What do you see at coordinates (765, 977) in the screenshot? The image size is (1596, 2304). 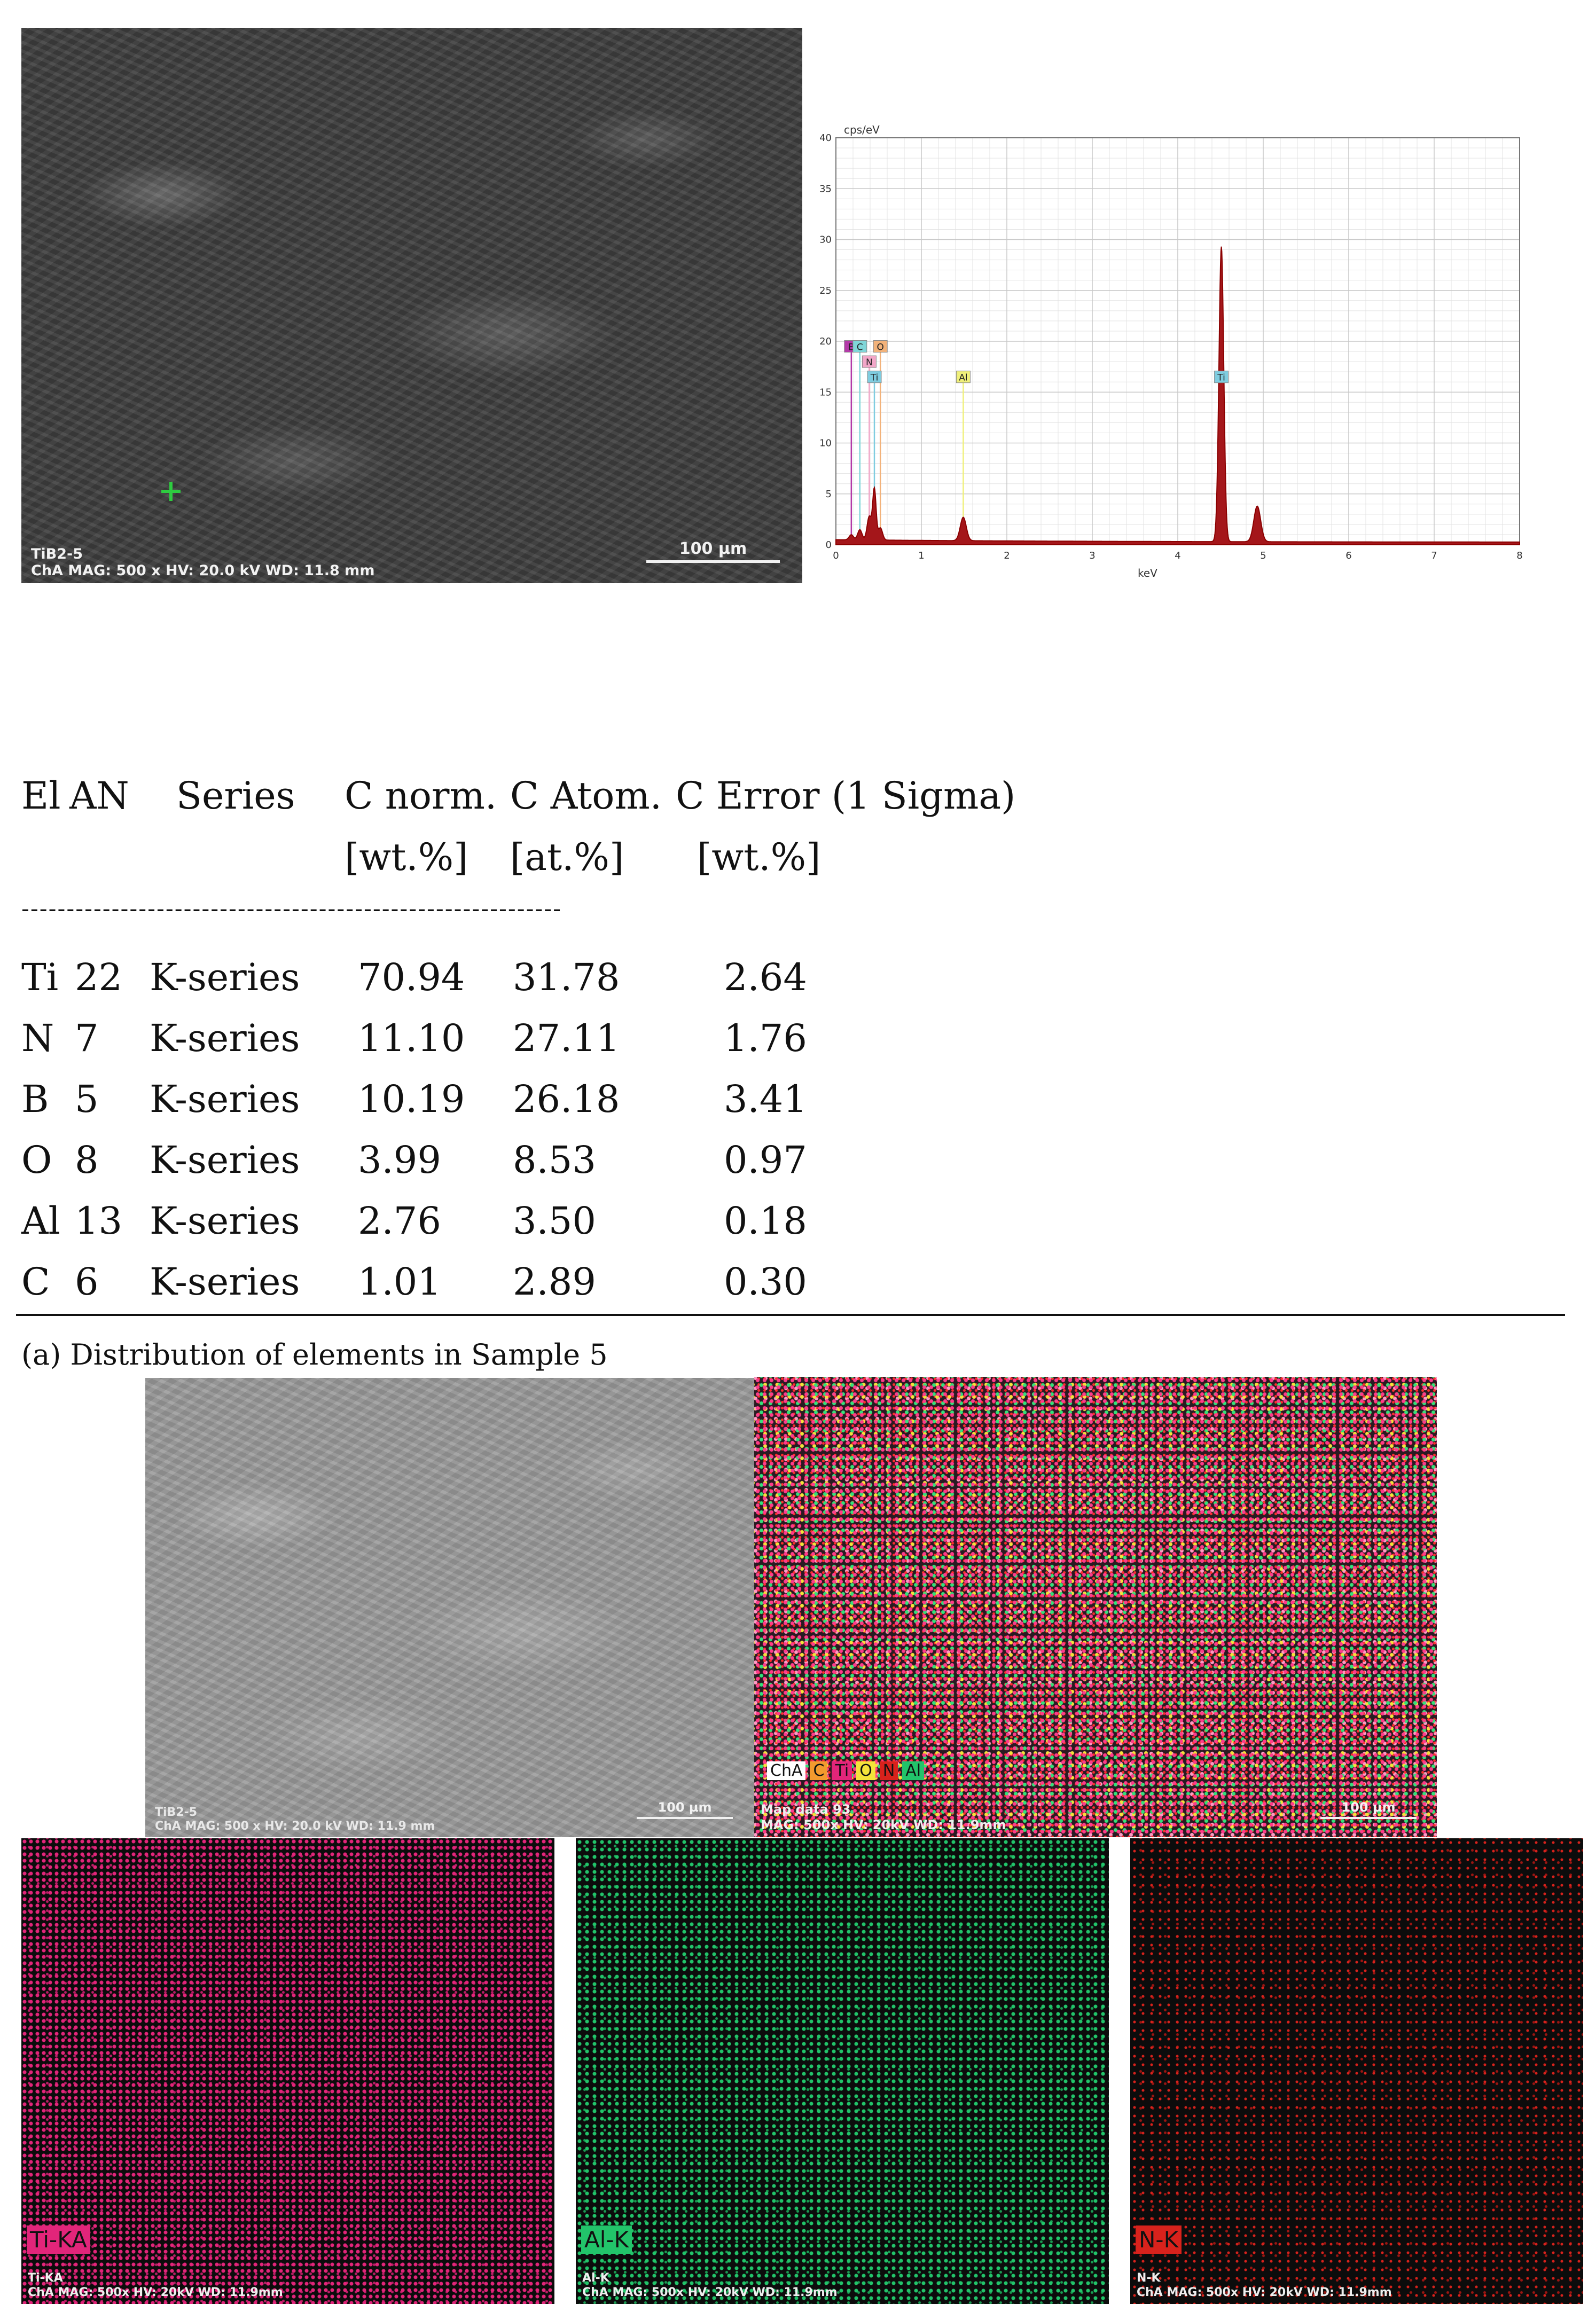 I see `cell-c-error: 2.64` at bounding box center [765, 977].